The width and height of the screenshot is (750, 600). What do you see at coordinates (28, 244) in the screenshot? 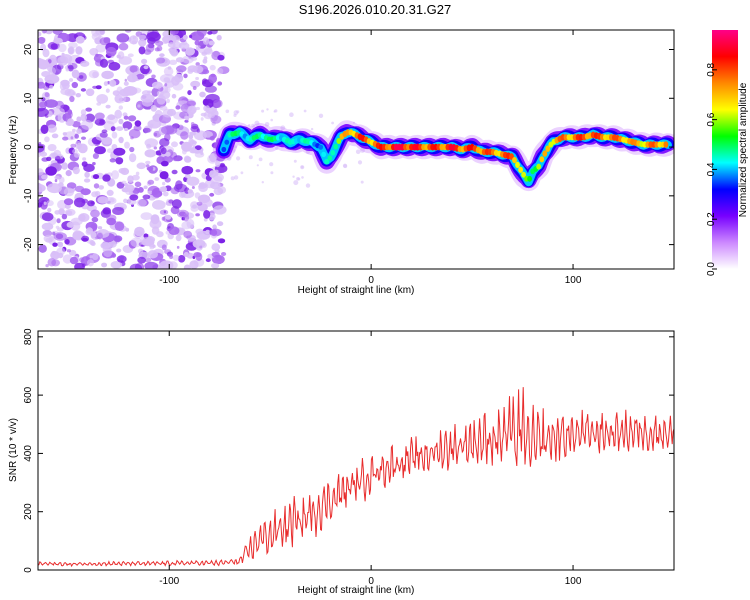
I see `y-tick-label: -20` at bounding box center [28, 244].